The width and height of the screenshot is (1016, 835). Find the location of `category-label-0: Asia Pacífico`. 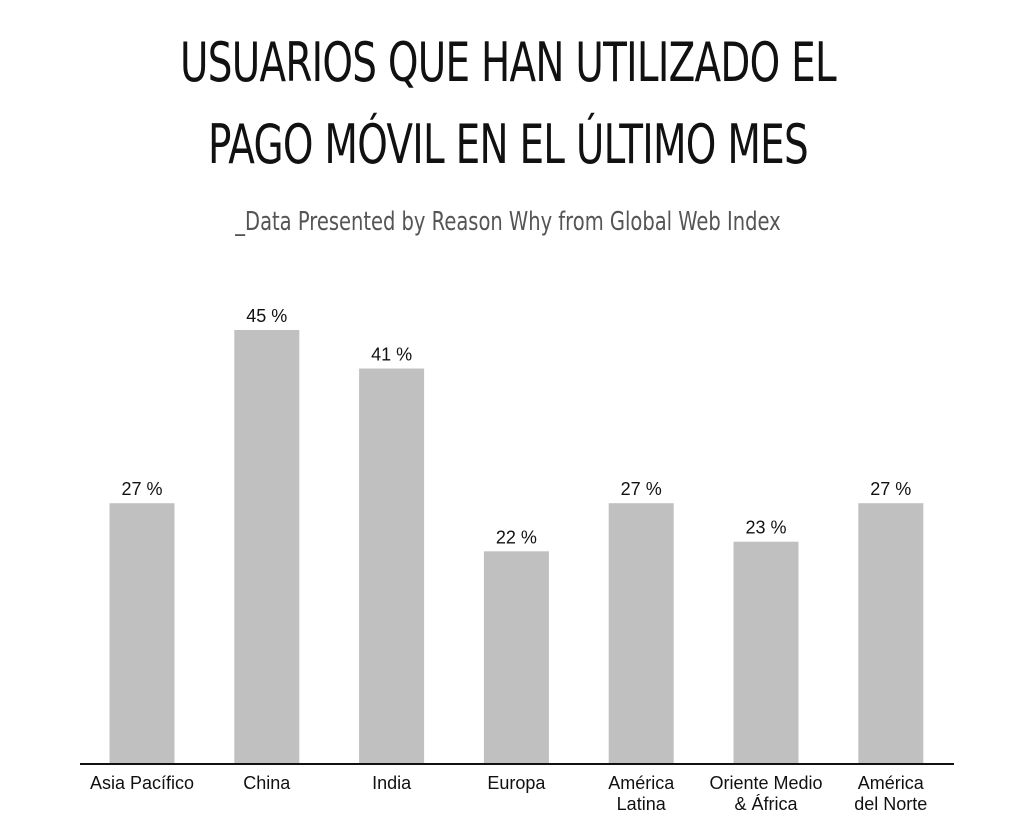

category-label-0: Asia Pacífico is located at coordinates (142, 783).